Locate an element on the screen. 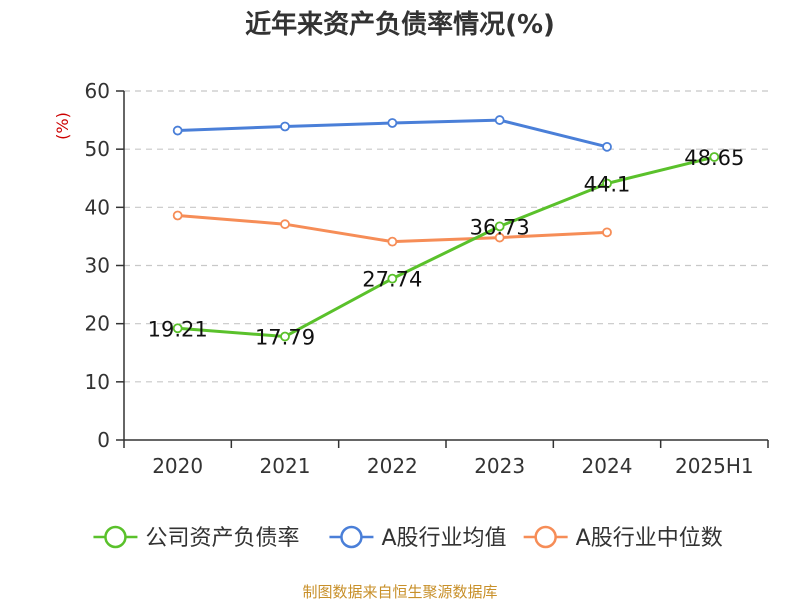 The image size is (800, 600). data-label: 17.79 is located at coordinates (285, 338).